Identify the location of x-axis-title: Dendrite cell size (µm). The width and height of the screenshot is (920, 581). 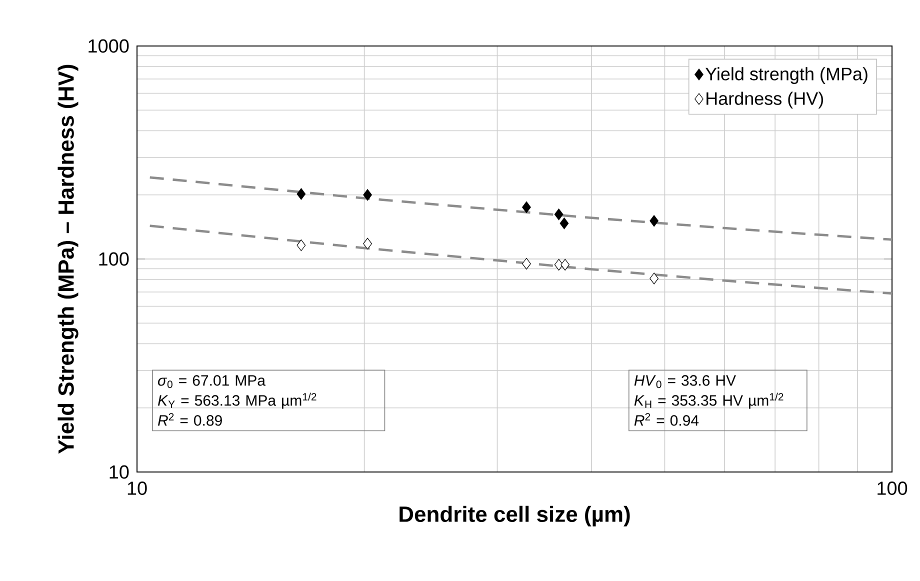
(515, 516).